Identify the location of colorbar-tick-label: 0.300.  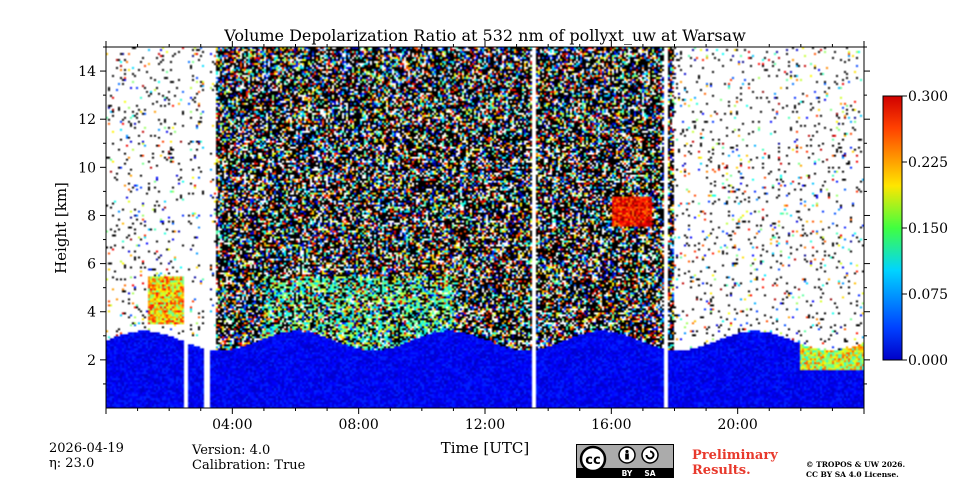
(928, 97).